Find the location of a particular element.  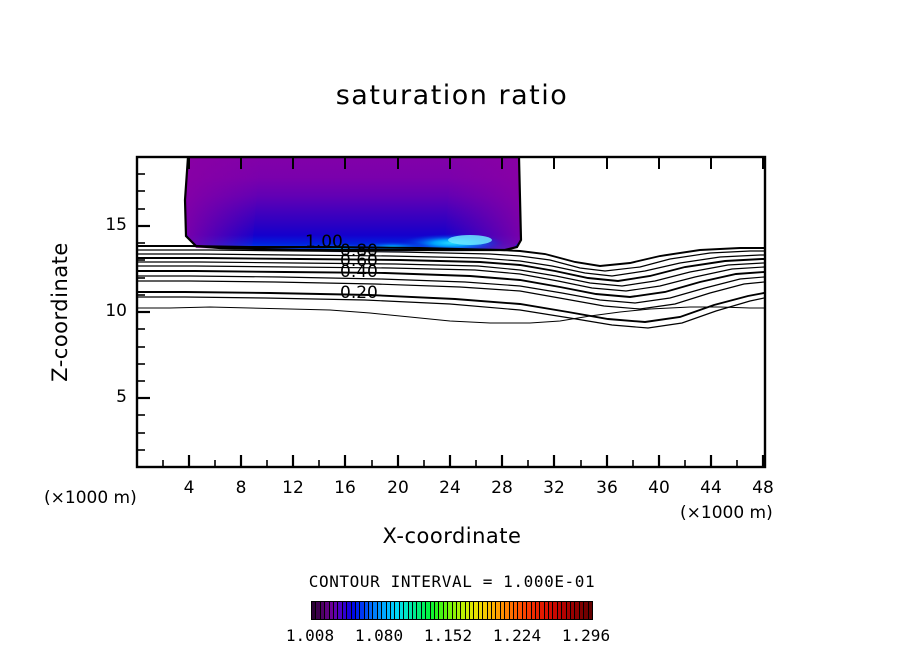

colorbar-tick-1: 1.080 is located at coordinates (379, 635).